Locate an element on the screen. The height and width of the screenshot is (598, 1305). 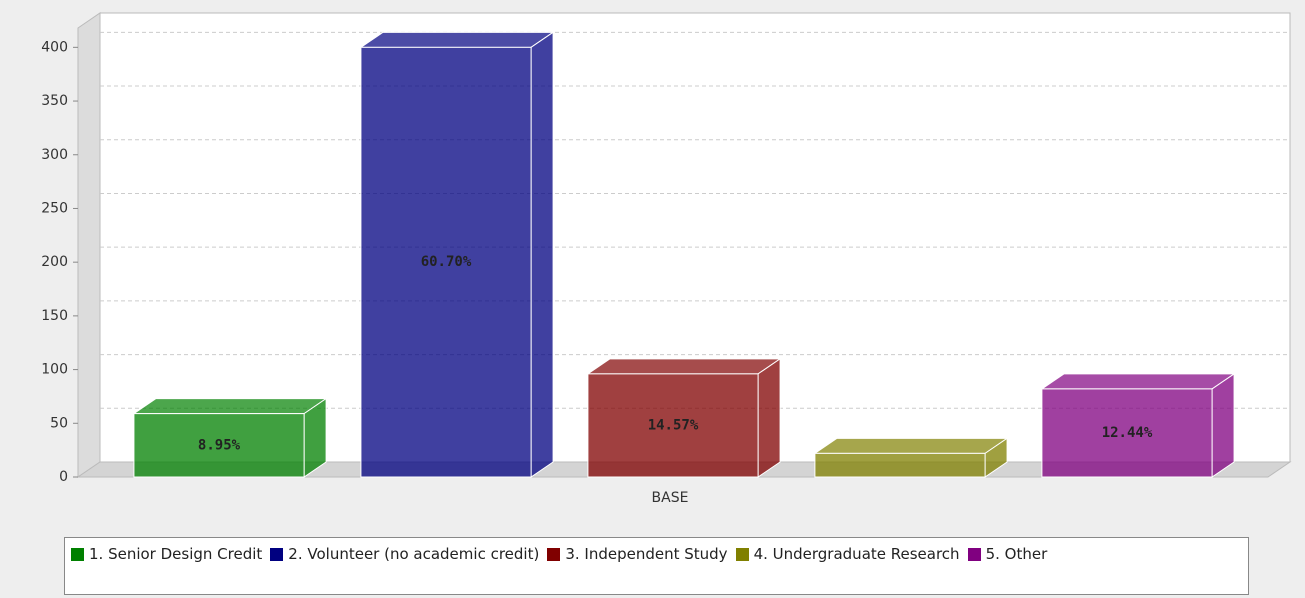
value-label: 14.57% is located at coordinates (673, 425).